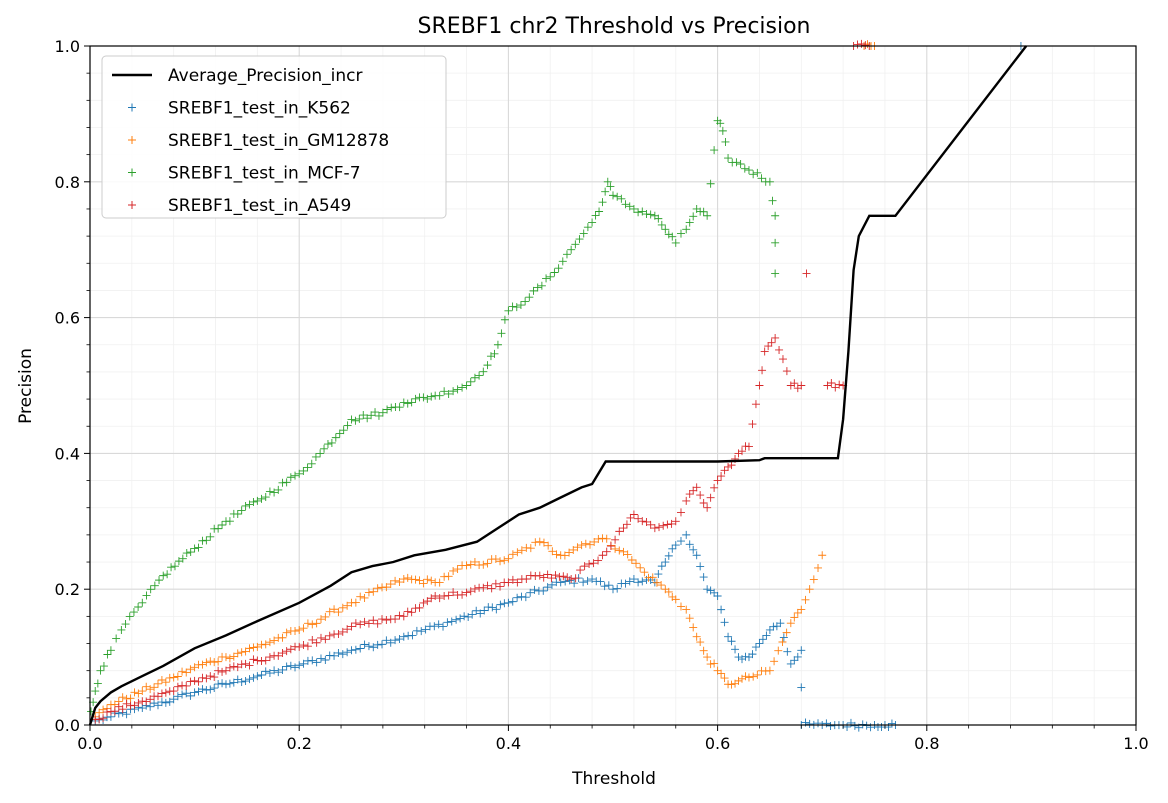 Image resolution: width=1168 pixels, height=803 pixels. Describe the element at coordinates (67, 725) in the screenshot. I see `y-tick-label: 0.0` at that location.